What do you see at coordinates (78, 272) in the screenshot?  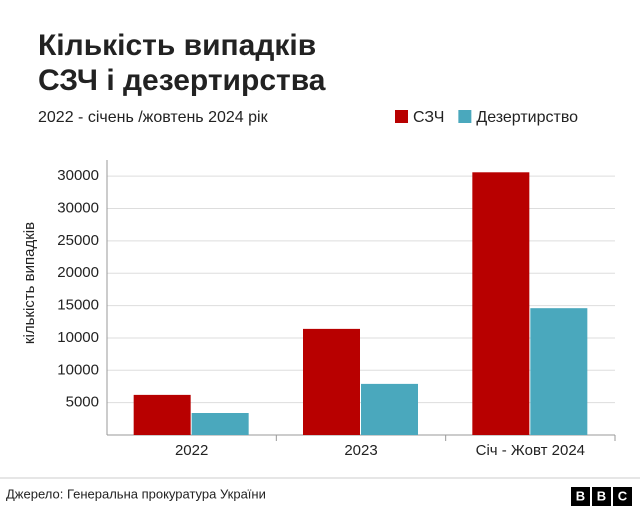 I see `y-tick-label: 20000` at bounding box center [78, 272].